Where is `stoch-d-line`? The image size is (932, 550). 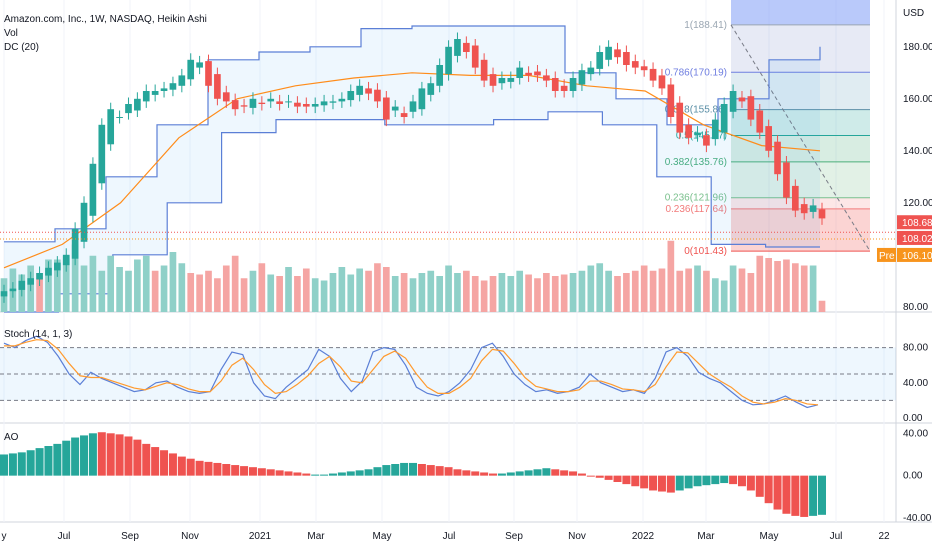
stoch-d-line is located at coordinates (411, 372).